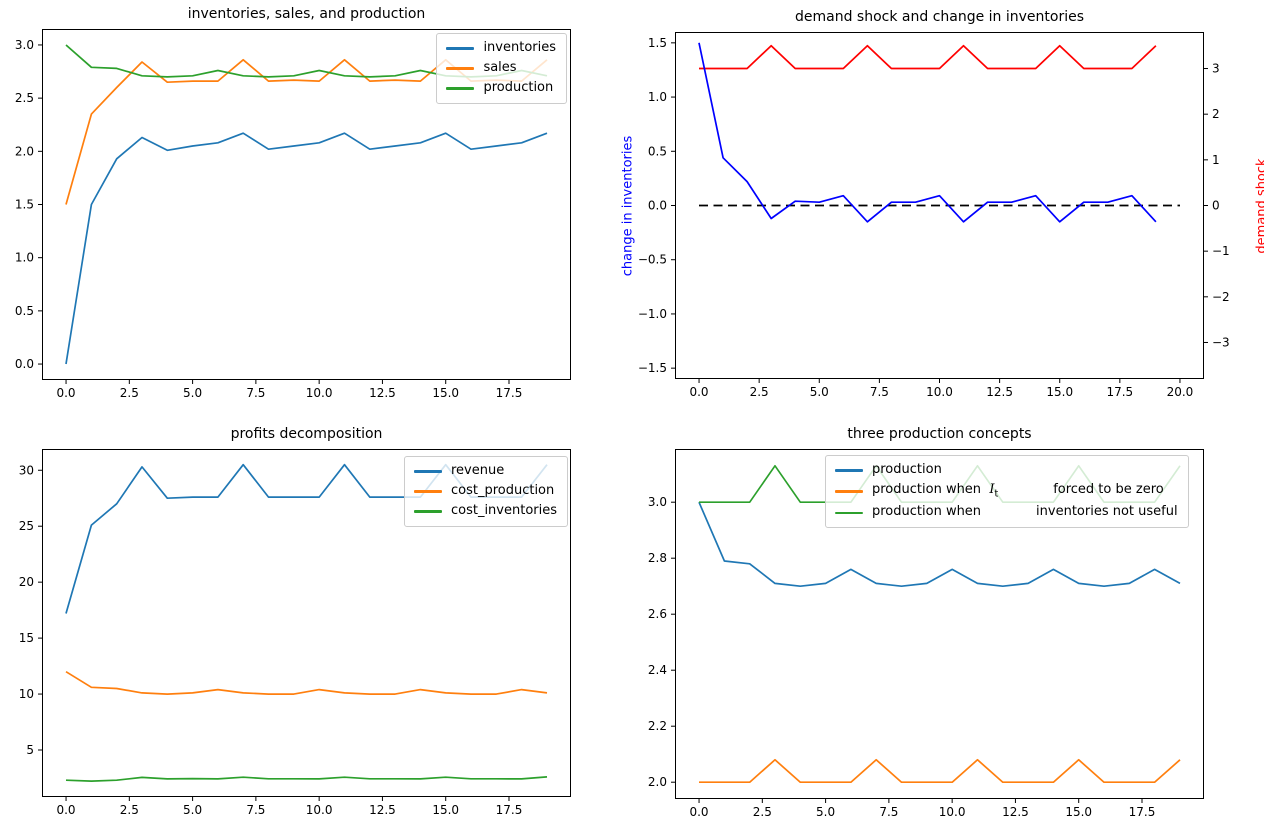 This screenshot has width=1264, height=834. Describe the element at coordinates (30, 750) in the screenshot. I see `svg-text: 5` at that location.